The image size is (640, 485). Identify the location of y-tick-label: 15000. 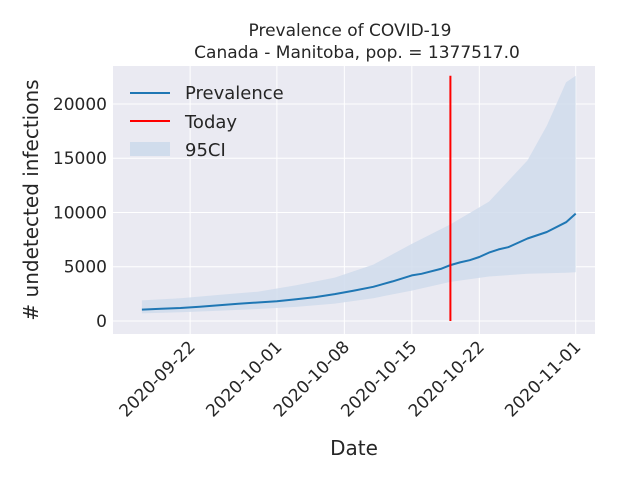
(80, 159).